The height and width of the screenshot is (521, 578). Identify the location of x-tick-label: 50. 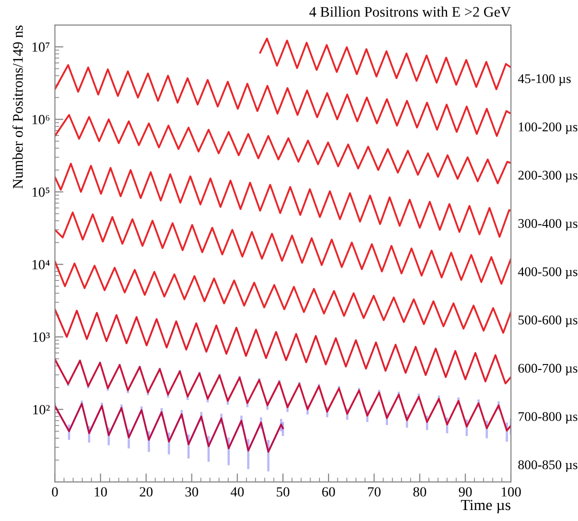
(283, 492).